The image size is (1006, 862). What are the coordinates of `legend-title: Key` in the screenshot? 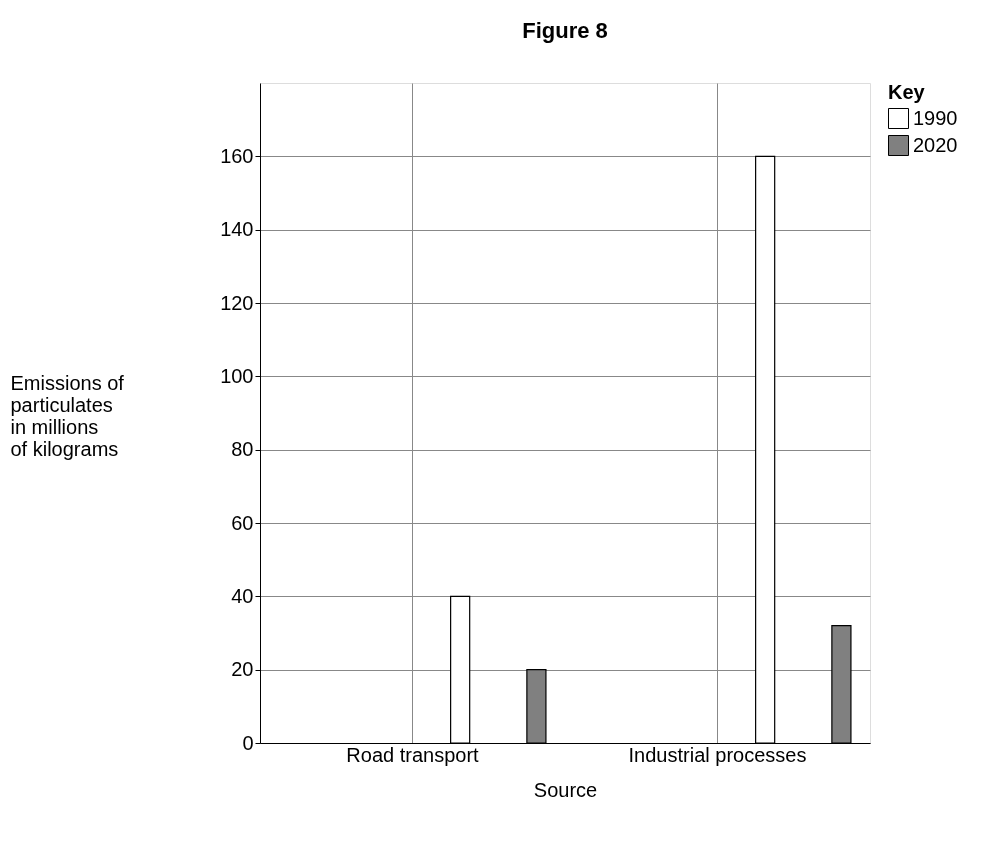 It's located at (907, 92).